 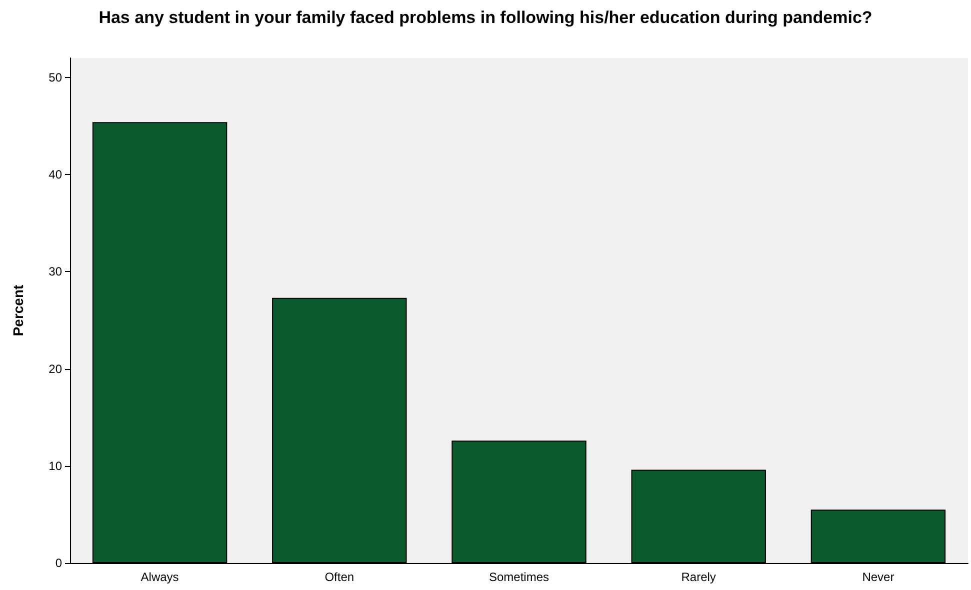 What do you see at coordinates (698, 577) in the screenshot?
I see `x-tick-label: Rarely` at bounding box center [698, 577].